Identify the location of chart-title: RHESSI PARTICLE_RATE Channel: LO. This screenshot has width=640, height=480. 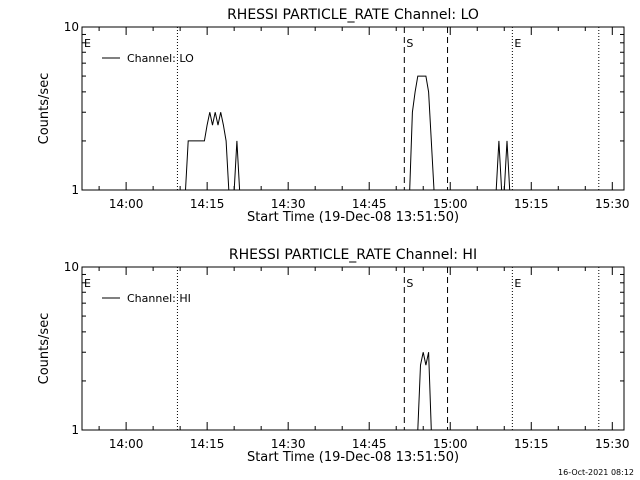
(353, 15).